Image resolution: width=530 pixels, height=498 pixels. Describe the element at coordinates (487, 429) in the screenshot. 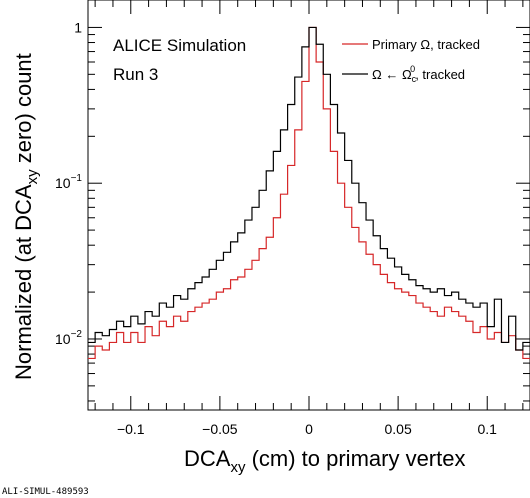

I see `x-tick-label: 0.1` at that location.